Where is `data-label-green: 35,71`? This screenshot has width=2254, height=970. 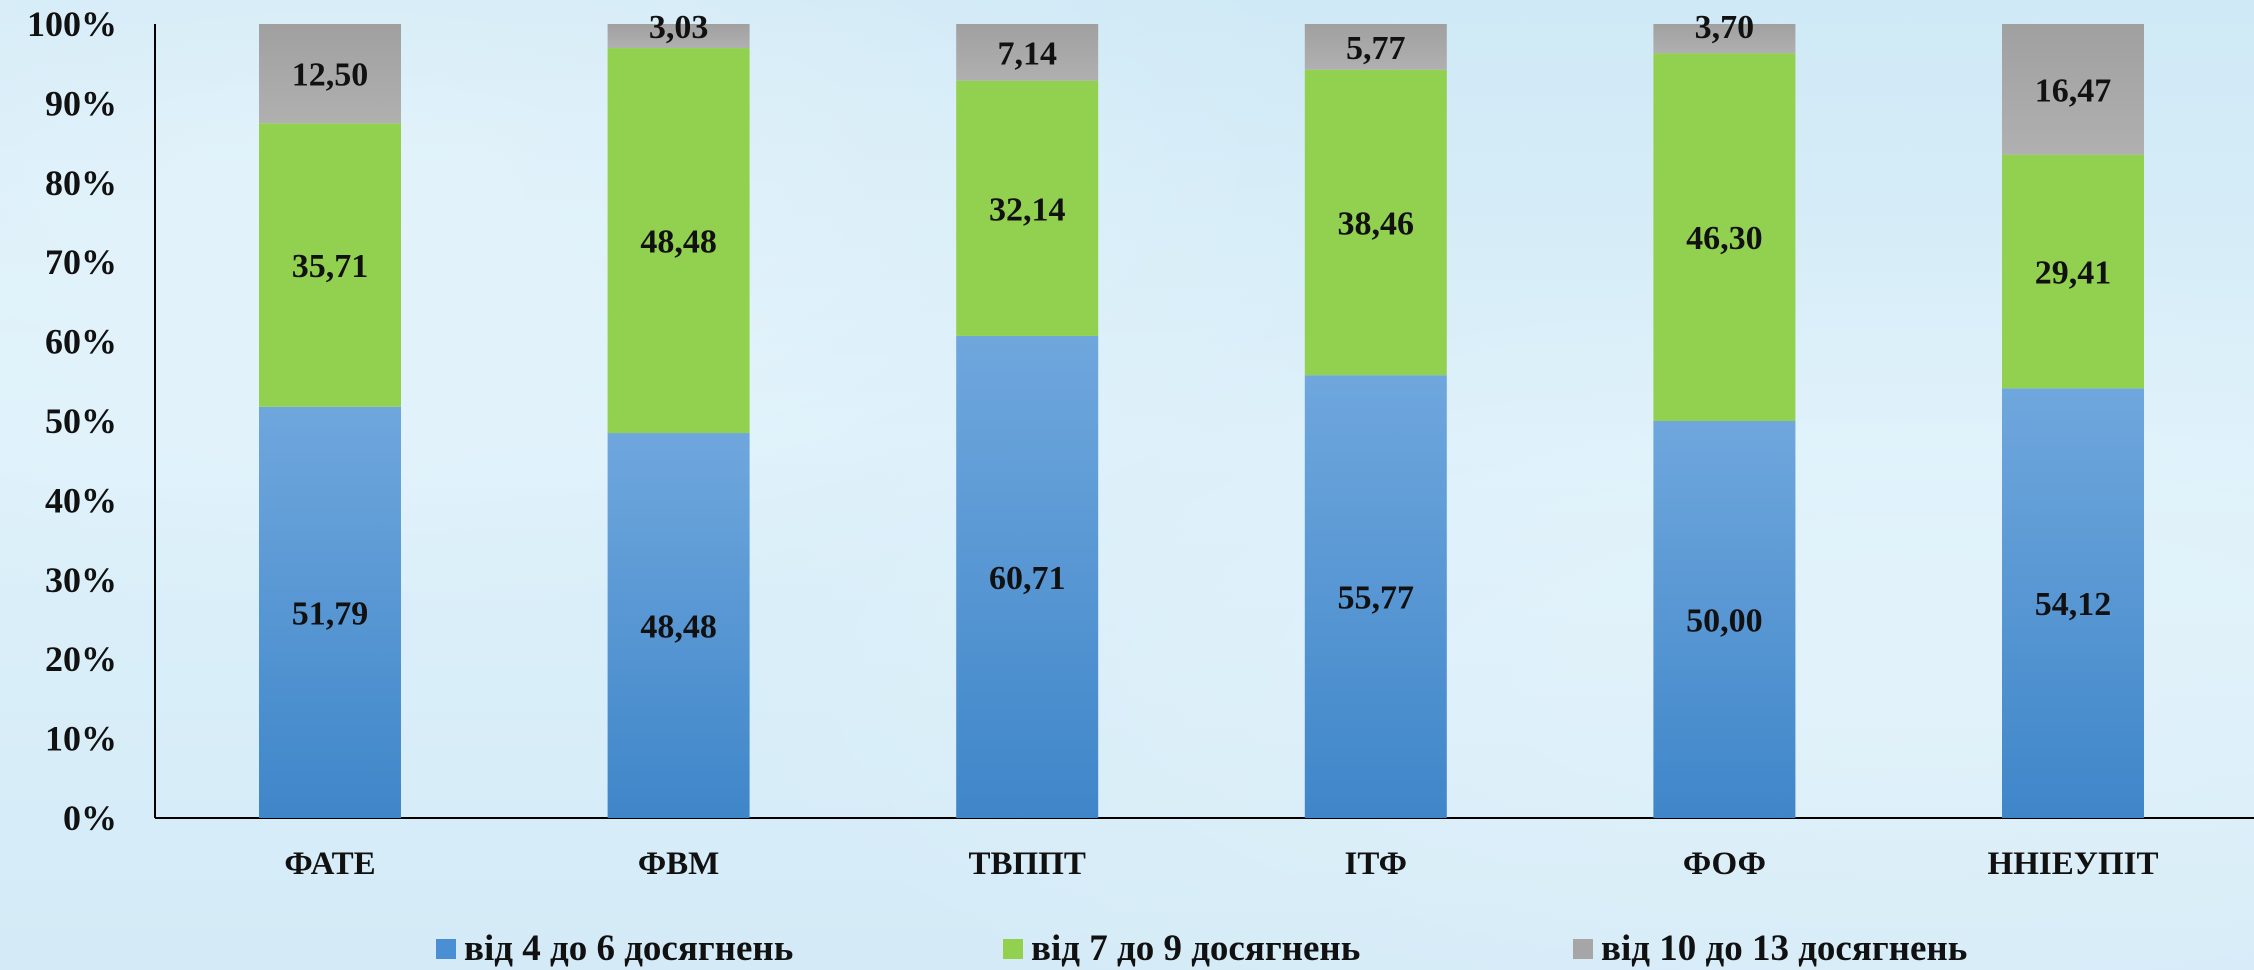 data-label-green: 35,71 is located at coordinates (330, 266).